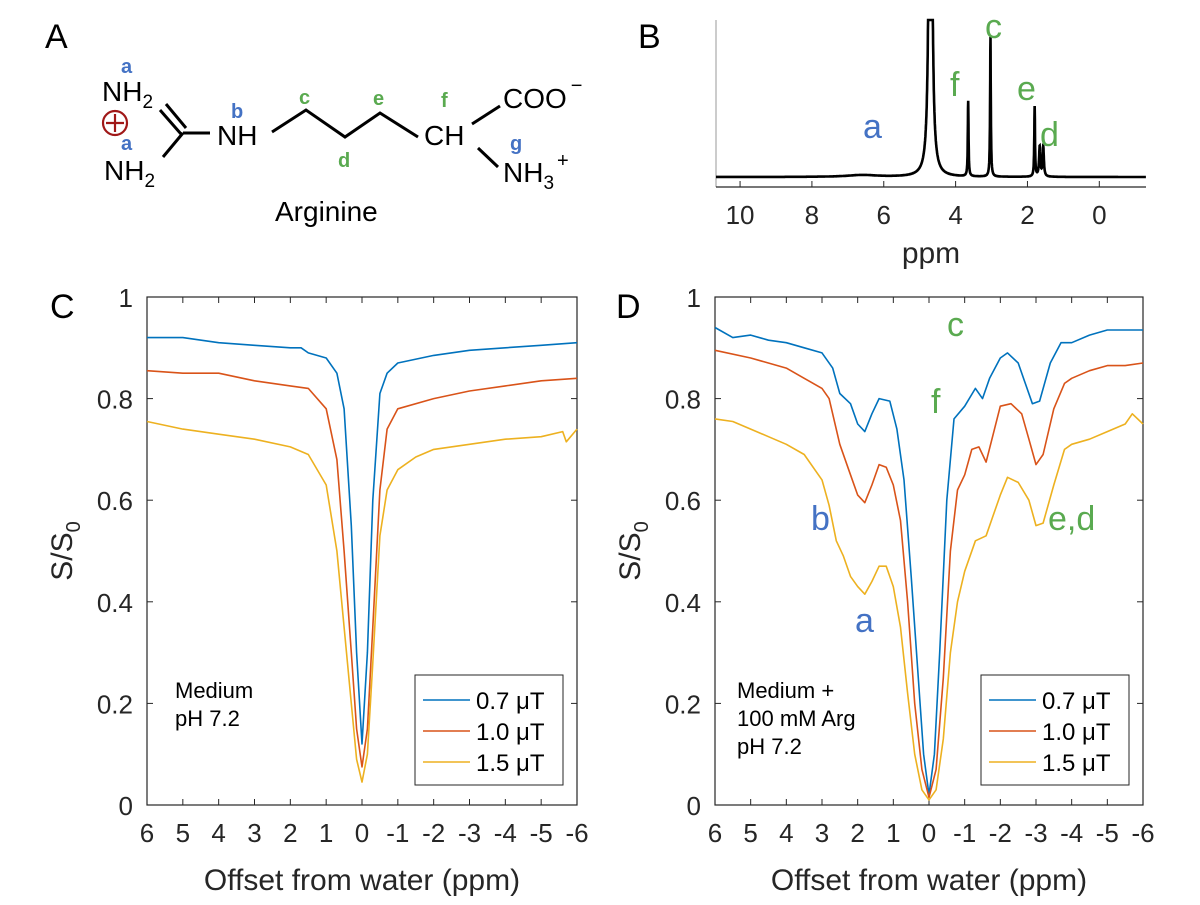  Describe the element at coordinates (628, 307) in the screenshot. I see `panel-label-d: D` at that location.